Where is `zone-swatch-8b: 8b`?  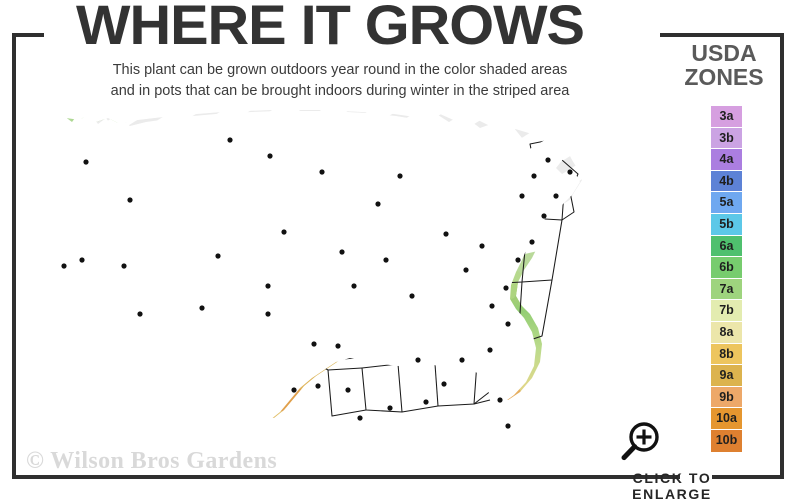
zone-swatch-8b: 8b is located at coordinates (726, 354).